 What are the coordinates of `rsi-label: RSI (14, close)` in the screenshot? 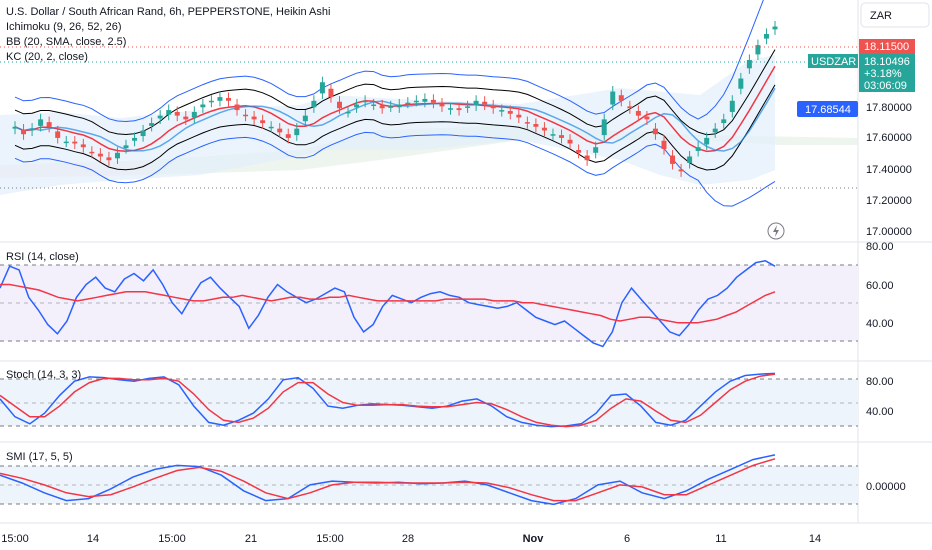 It's located at (42, 257).